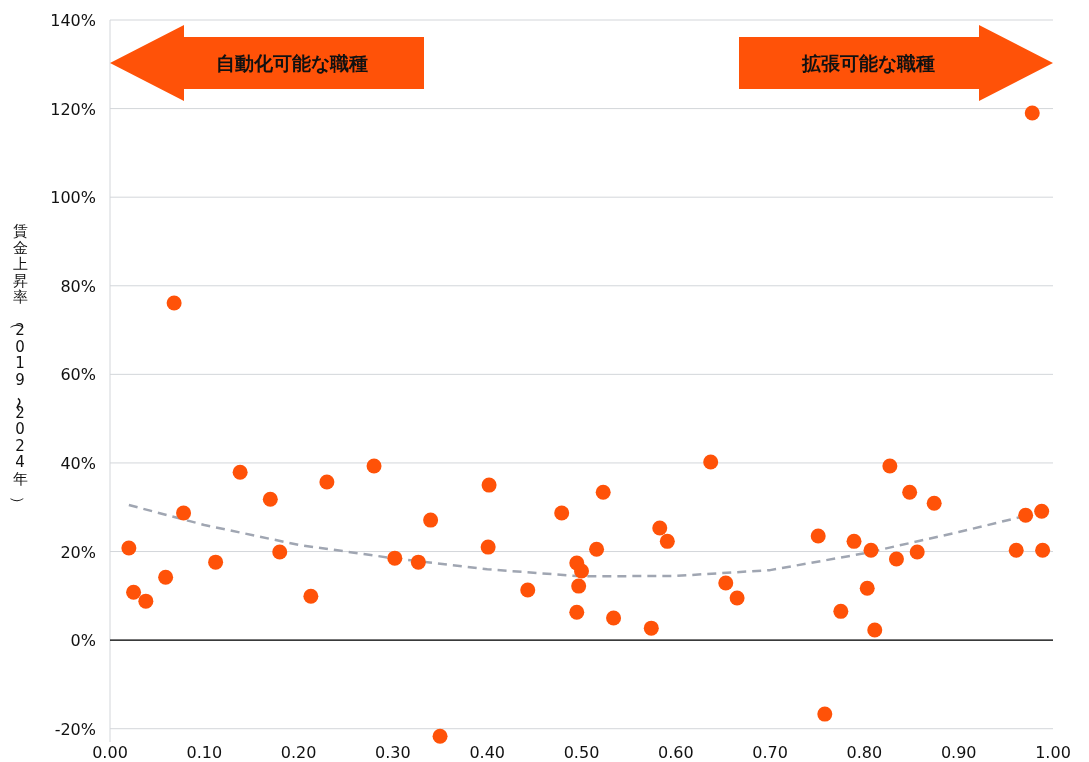 The height and width of the screenshot is (762, 1089). I want to click on x-tick-label: 0.50, so click(581, 752).